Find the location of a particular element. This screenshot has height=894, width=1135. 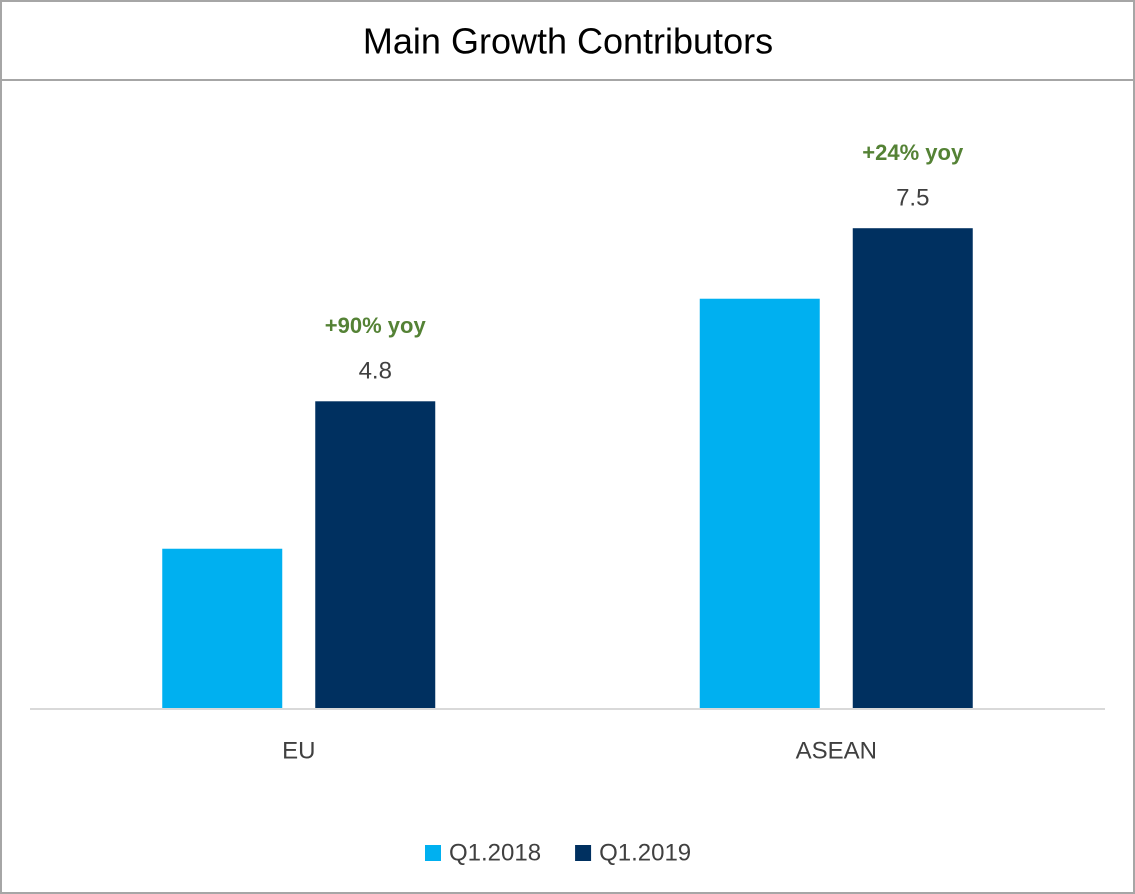

chart-title: Main Growth Contributors is located at coordinates (568, 41).